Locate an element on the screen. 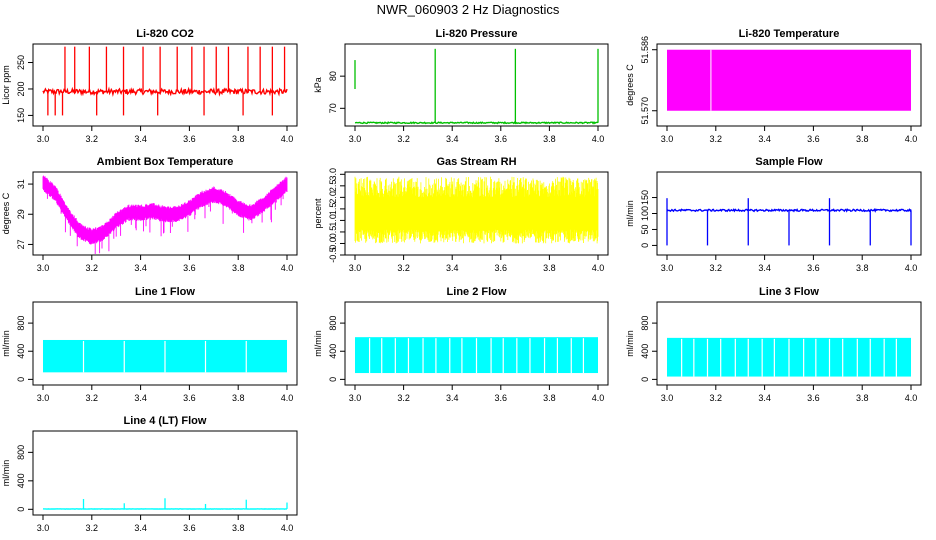 Image resolution: width=936 pixels, height=540 pixels. y-tick-label: -0.5 is located at coordinates (333, 255).